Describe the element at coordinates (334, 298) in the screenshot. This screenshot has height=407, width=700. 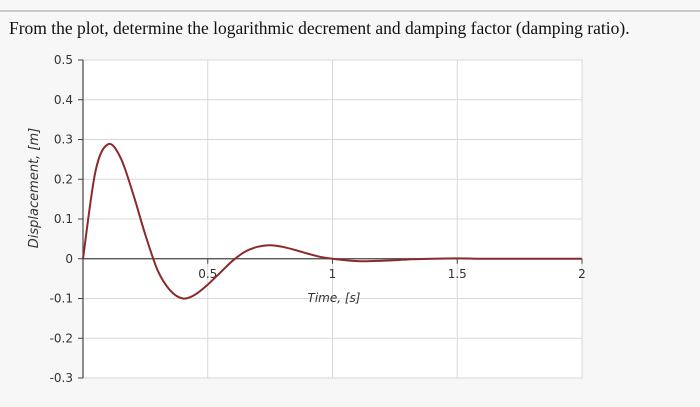
I see `x-axis-label: Time, [s]` at that location.